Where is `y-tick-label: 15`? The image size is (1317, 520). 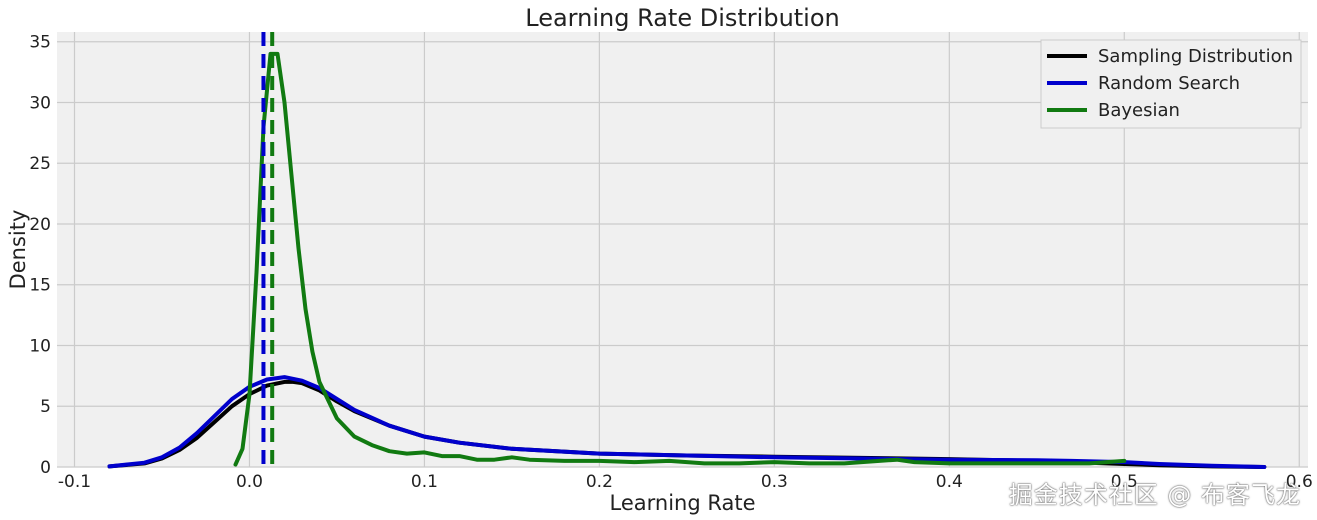 y-tick-label: 15 is located at coordinates (40, 286).